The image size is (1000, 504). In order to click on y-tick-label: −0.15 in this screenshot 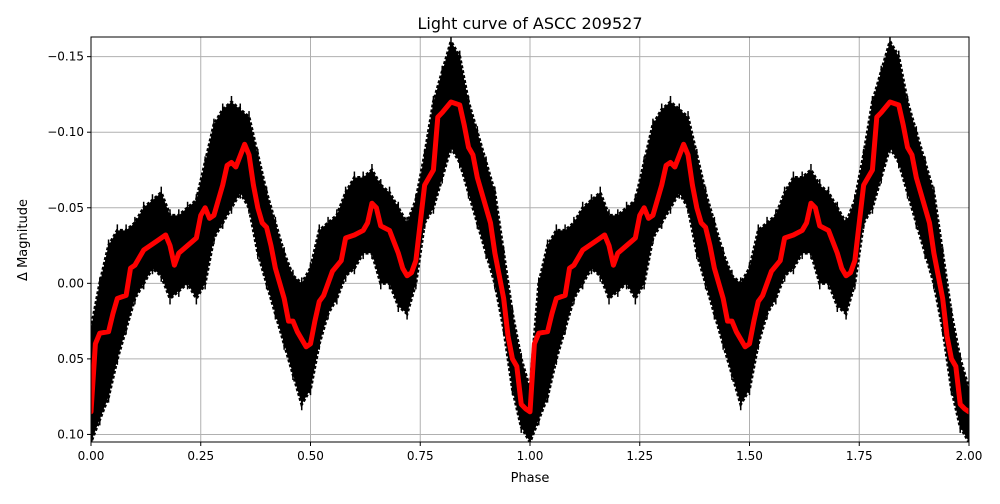, I will do `click(65, 57)`.